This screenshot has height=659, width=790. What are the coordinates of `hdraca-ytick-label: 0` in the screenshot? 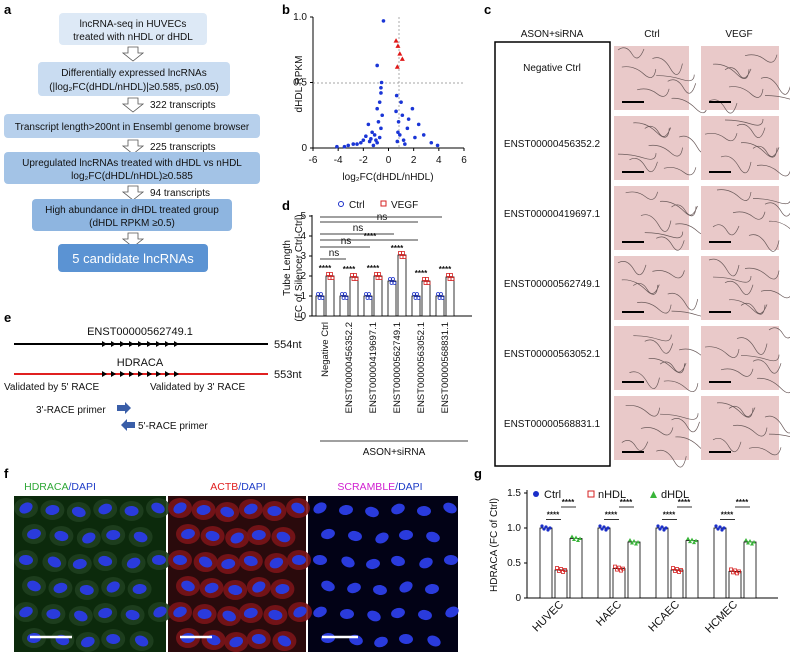 It's located at (518, 598).